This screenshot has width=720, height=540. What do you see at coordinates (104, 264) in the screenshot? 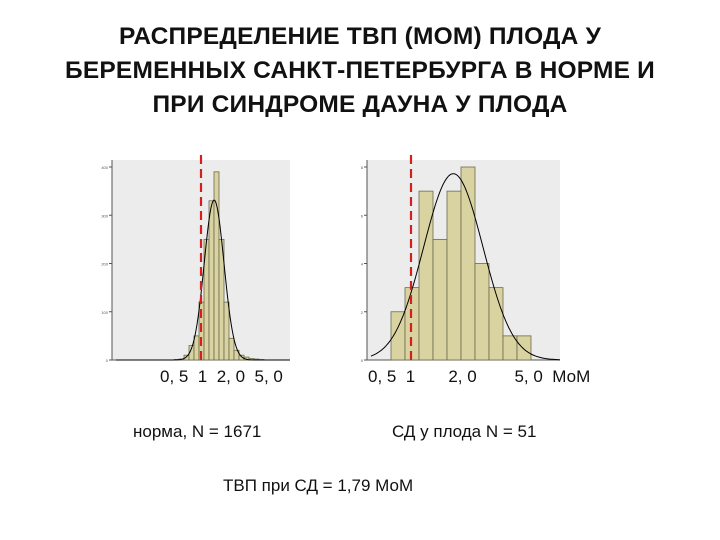
I see `y-tick-label: 200` at bounding box center [104, 264].